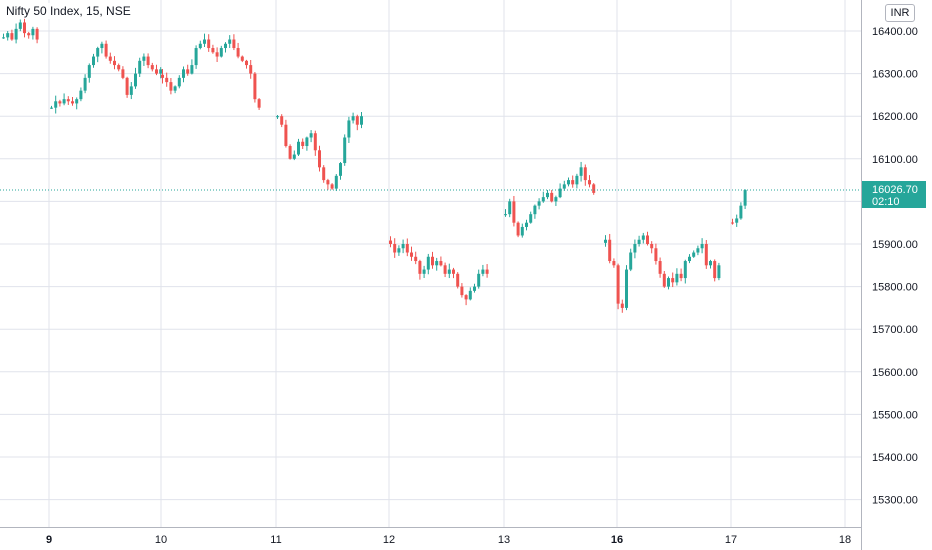 The width and height of the screenshot is (932, 550). I want to click on y-tick-label: 16300.00, so click(895, 75).